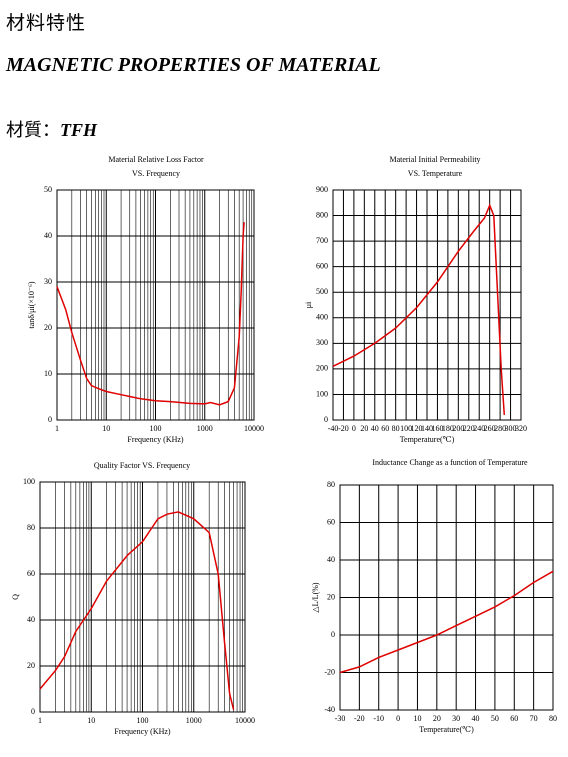 This screenshot has width=568, height=757. What do you see at coordinates (322, 368) in the screenshot?
I see `y-tick-label: 200` at bounding box center [322, 368].